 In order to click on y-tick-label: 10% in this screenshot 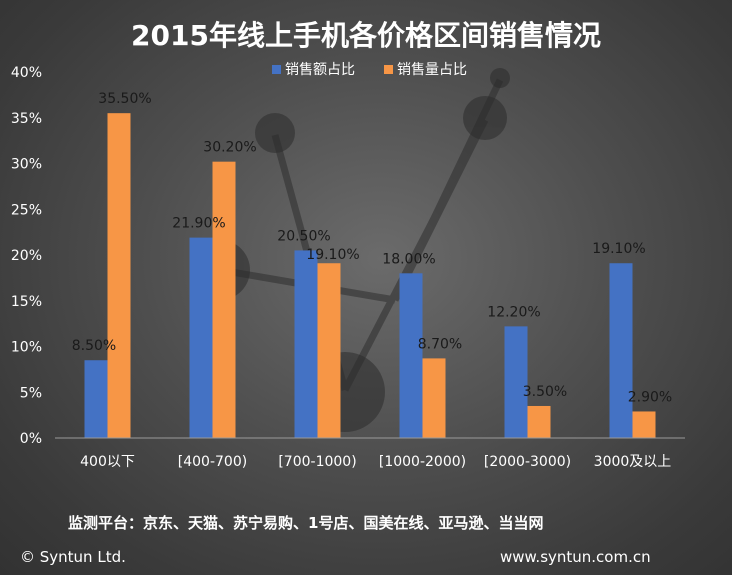, I will do `click(26, 348)`.